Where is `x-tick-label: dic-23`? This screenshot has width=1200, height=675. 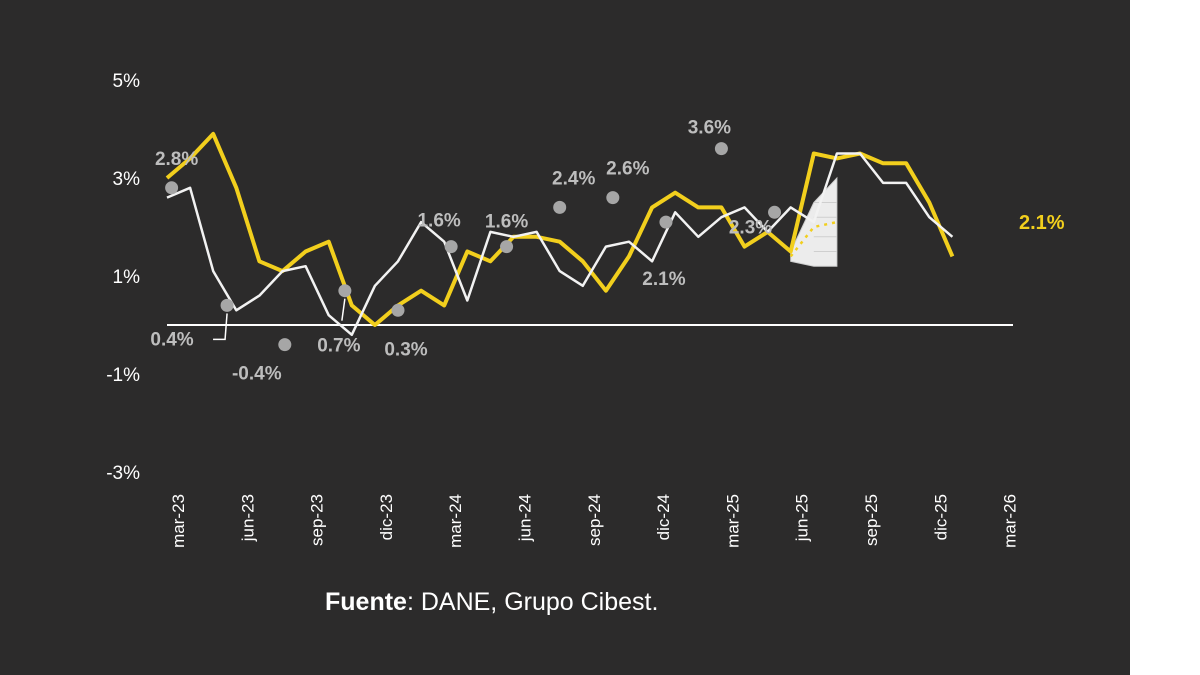
x-tick-label: dic-23 is located at coordinates (386, 517).